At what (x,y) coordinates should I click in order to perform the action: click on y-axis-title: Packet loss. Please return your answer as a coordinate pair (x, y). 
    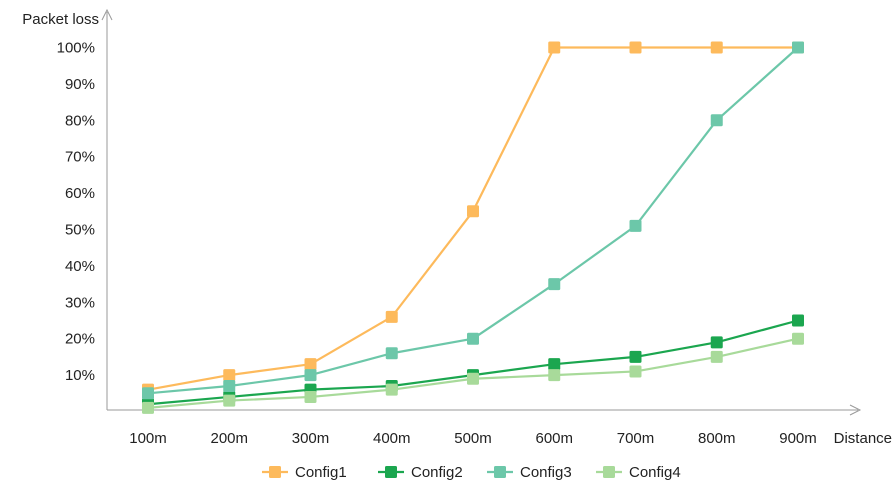
    Looking at the image, I should click on (60, 19).